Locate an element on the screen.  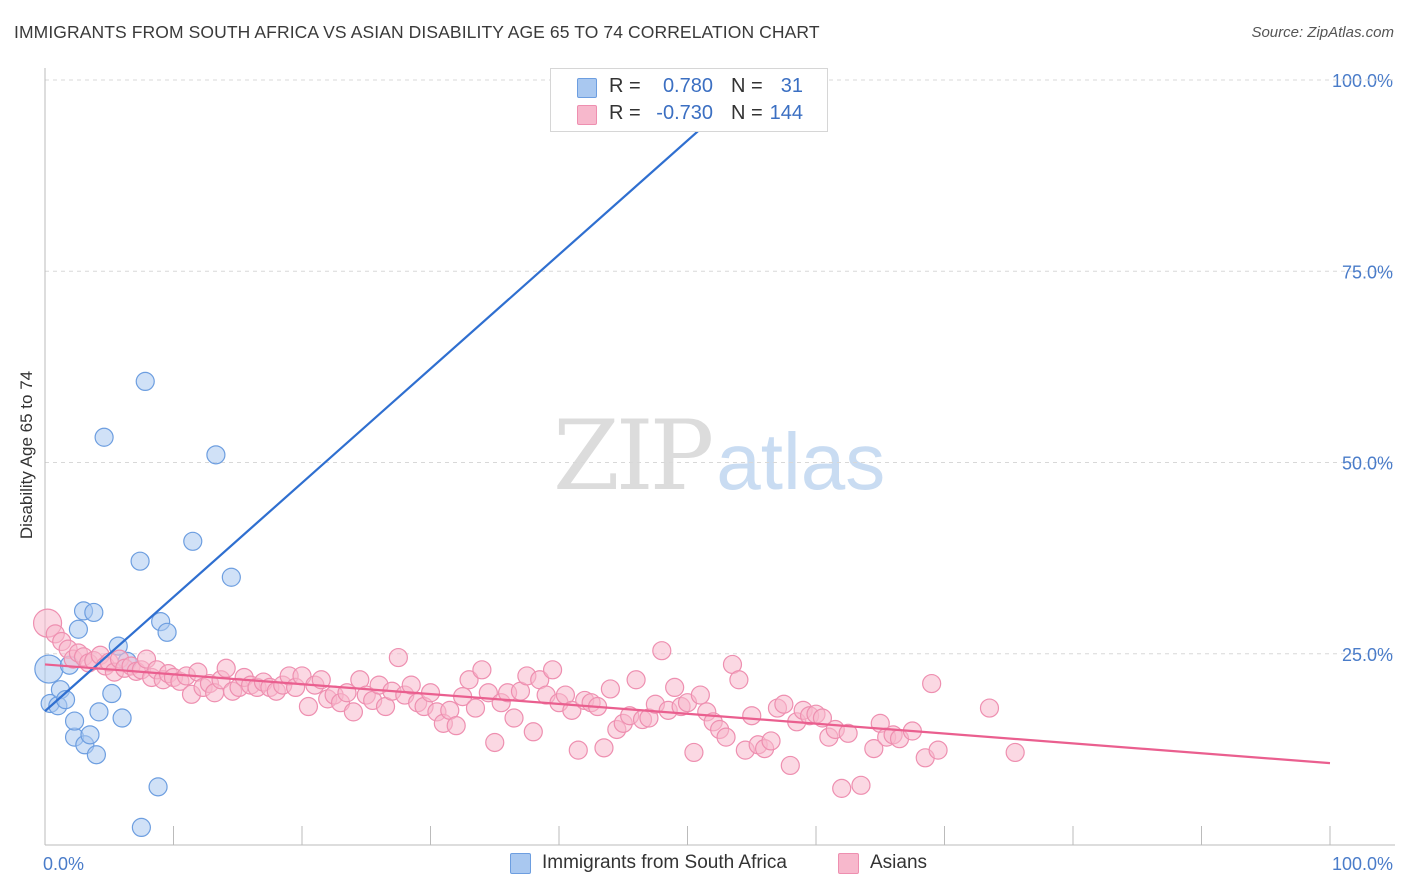
y-tick-label: 75.0% is located at coordinates (1367, 272).